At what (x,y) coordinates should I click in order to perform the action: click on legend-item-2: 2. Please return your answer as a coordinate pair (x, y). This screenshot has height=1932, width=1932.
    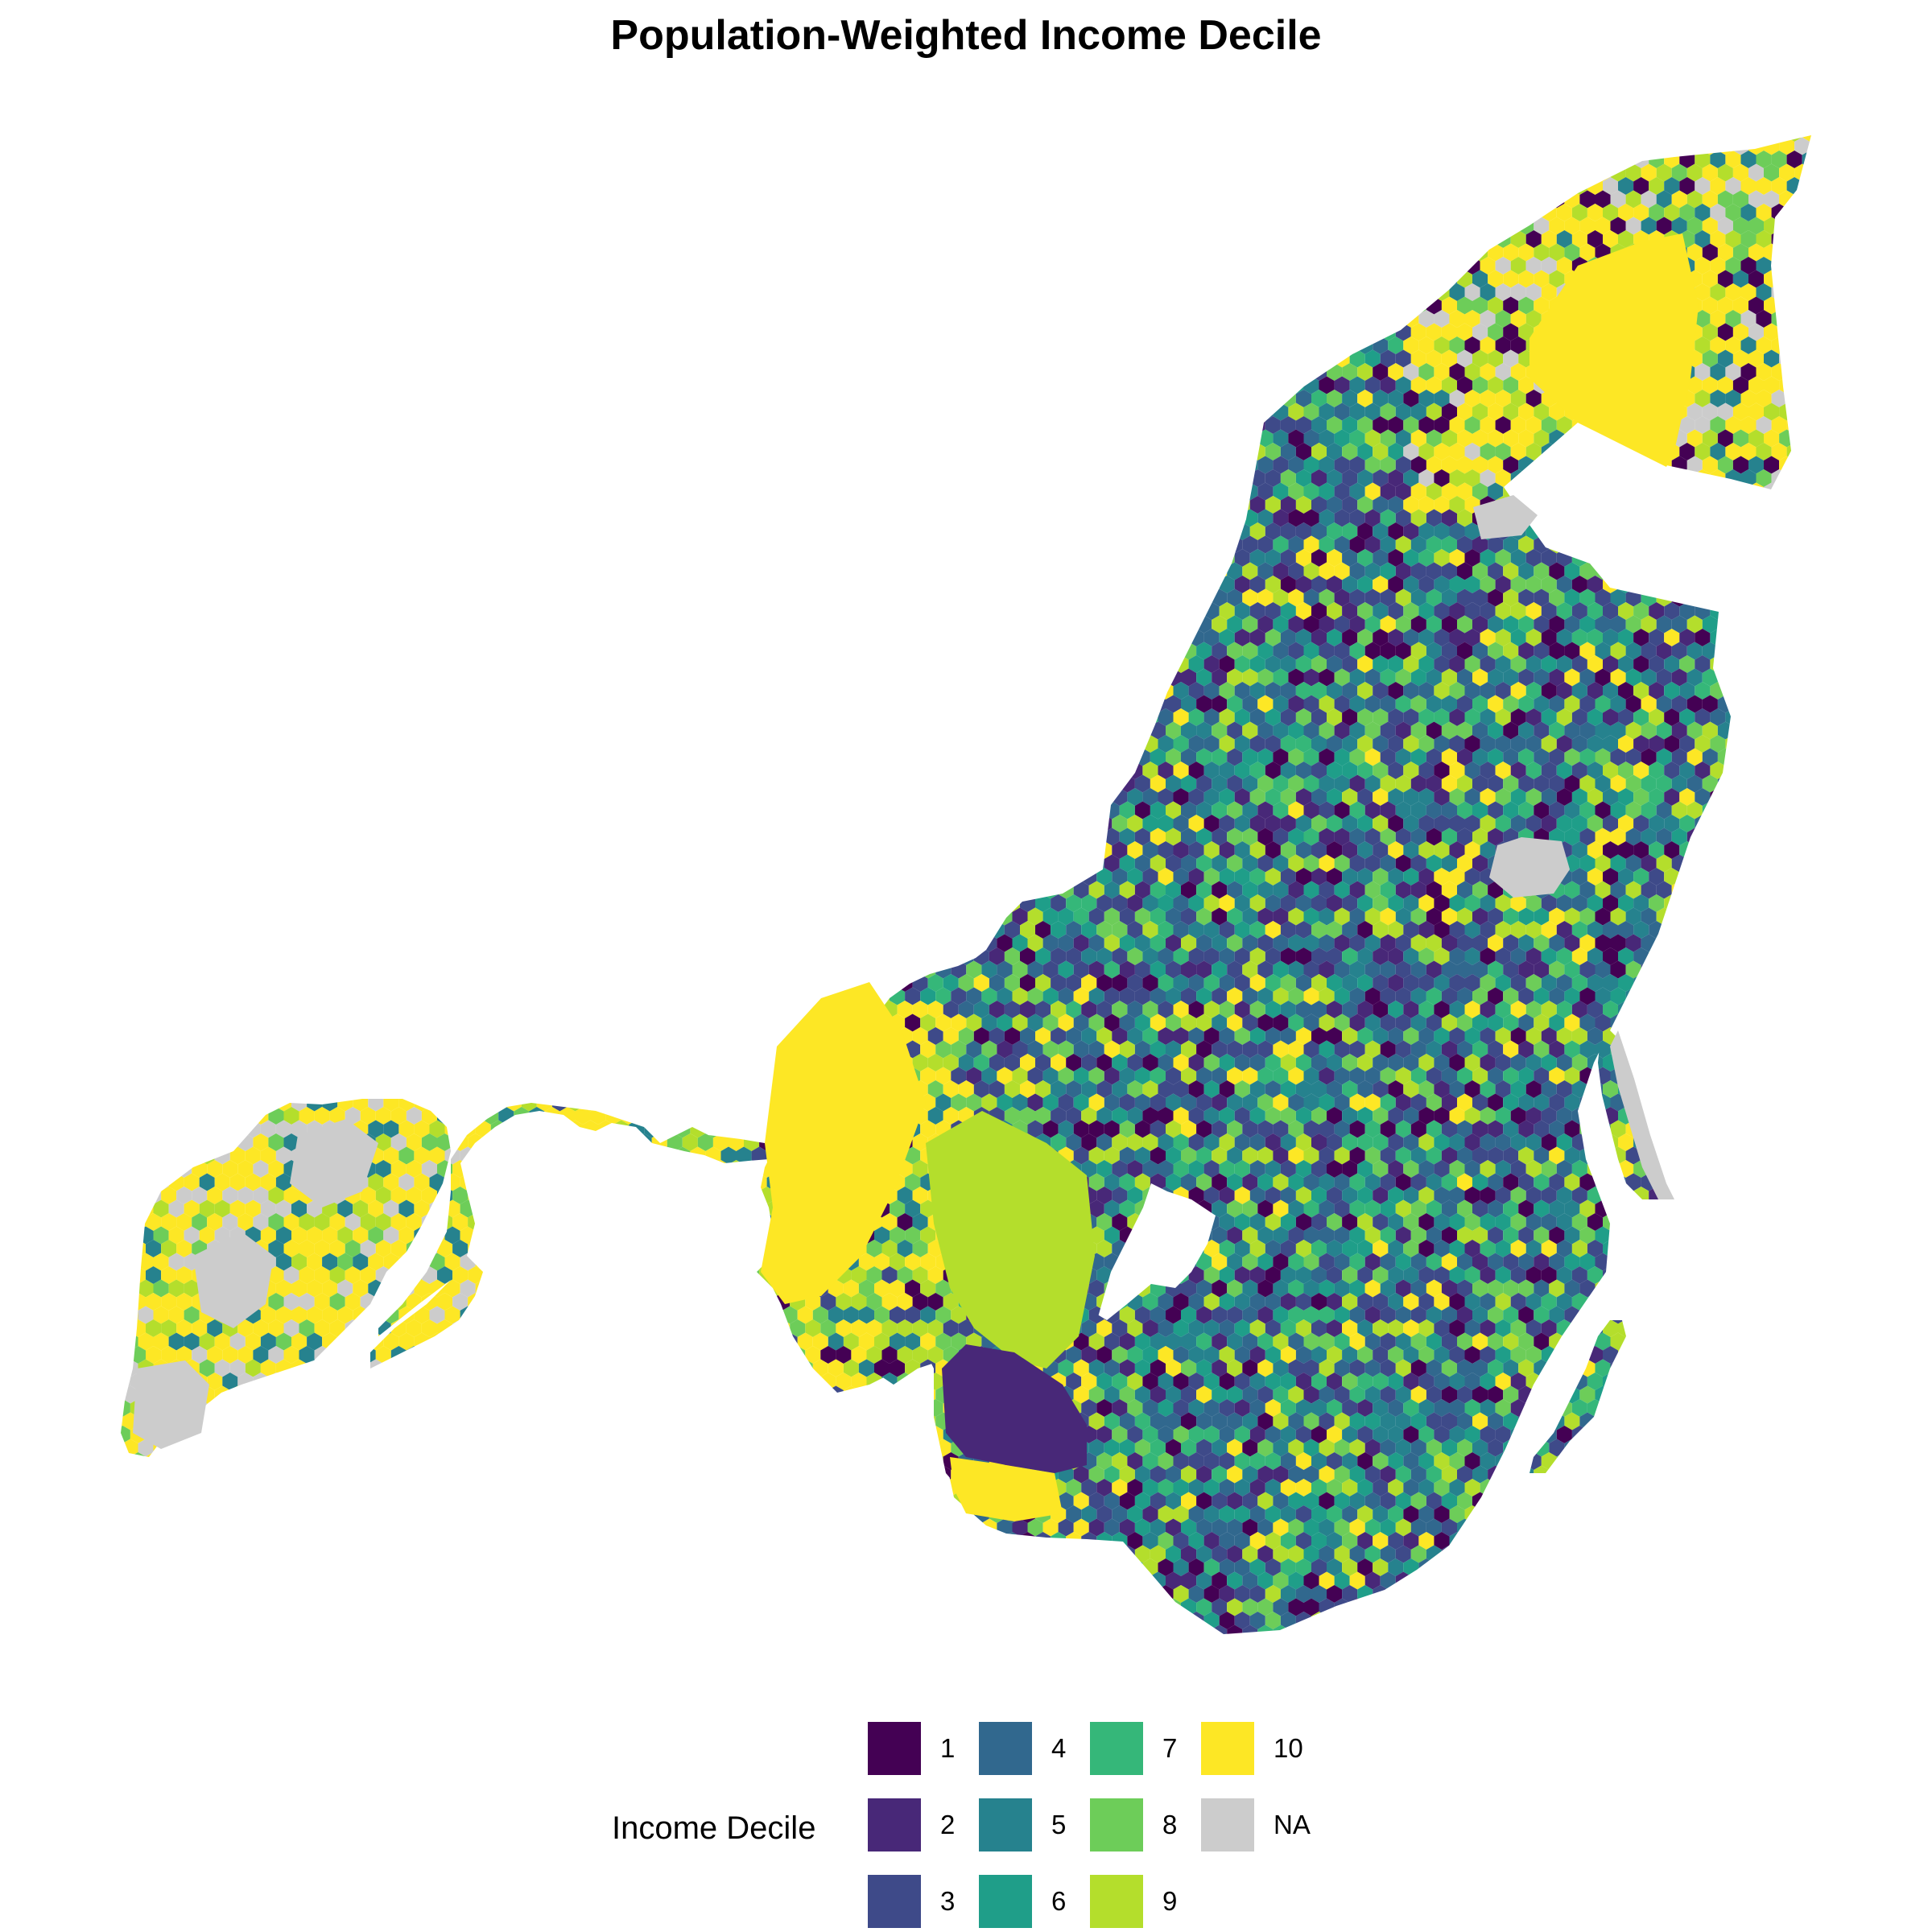
    Looking at the image, I should click on (924, 1824).